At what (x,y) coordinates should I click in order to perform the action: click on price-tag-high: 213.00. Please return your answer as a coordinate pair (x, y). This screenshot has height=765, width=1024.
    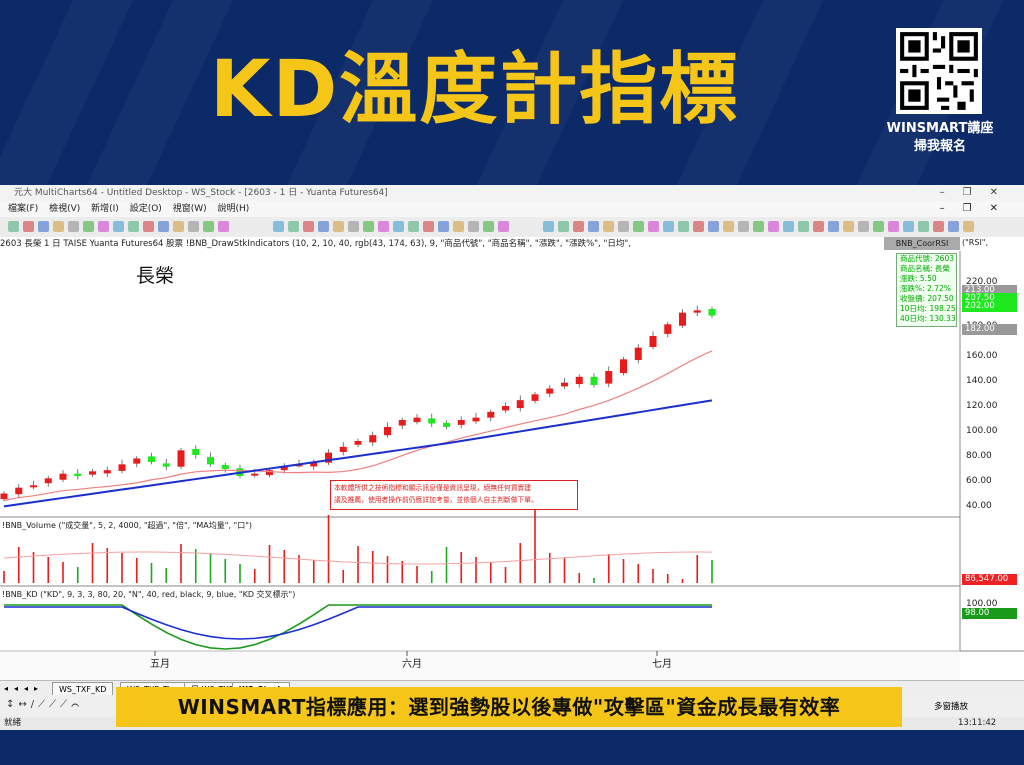
    Looking at the image, I should click on (989, 290).